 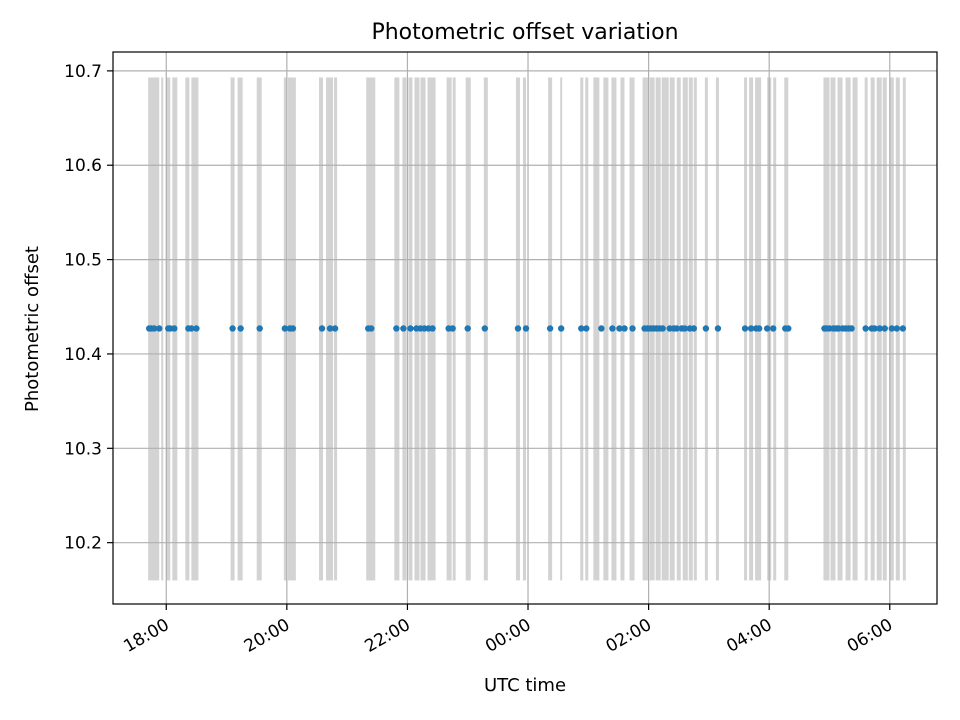 What do you see at coordinates (88, 308) in the screenshot?
I see `y-axis-ticks: 10.2 10.3 10.4 10.5 10.6 10.7` at bounding box center [88, 308].